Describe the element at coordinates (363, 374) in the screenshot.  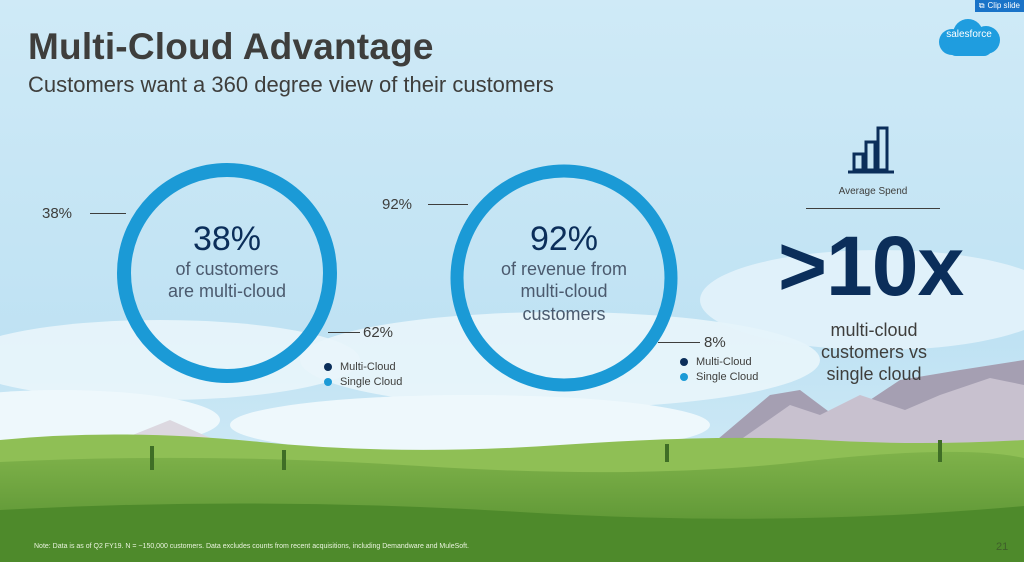
I see `donut1-legend: Multi-Cloud Single Cloud` at that location.